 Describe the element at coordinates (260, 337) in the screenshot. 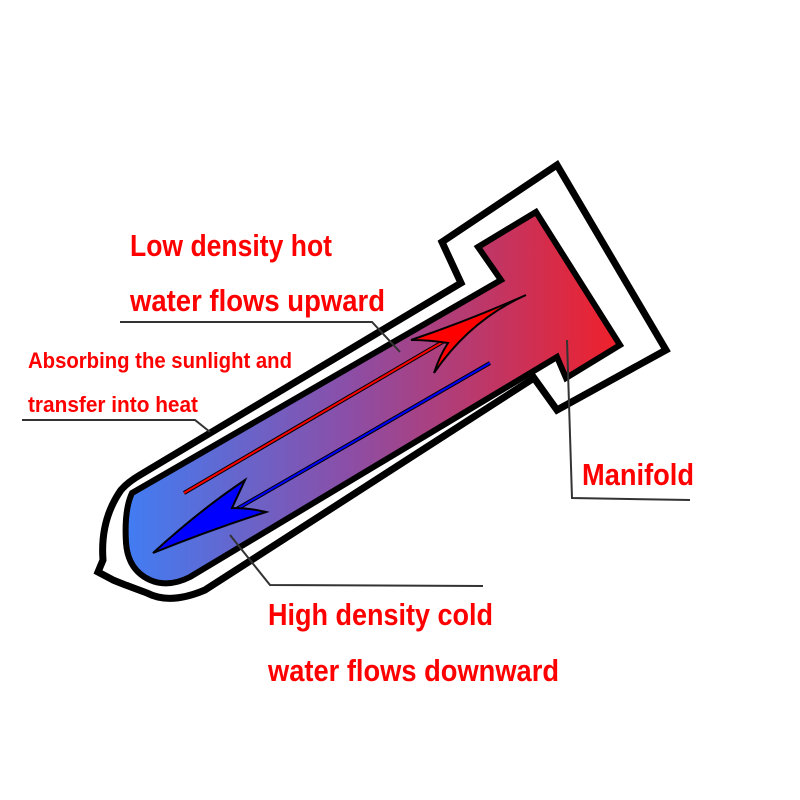

I see `leader-line-hot` at that location.